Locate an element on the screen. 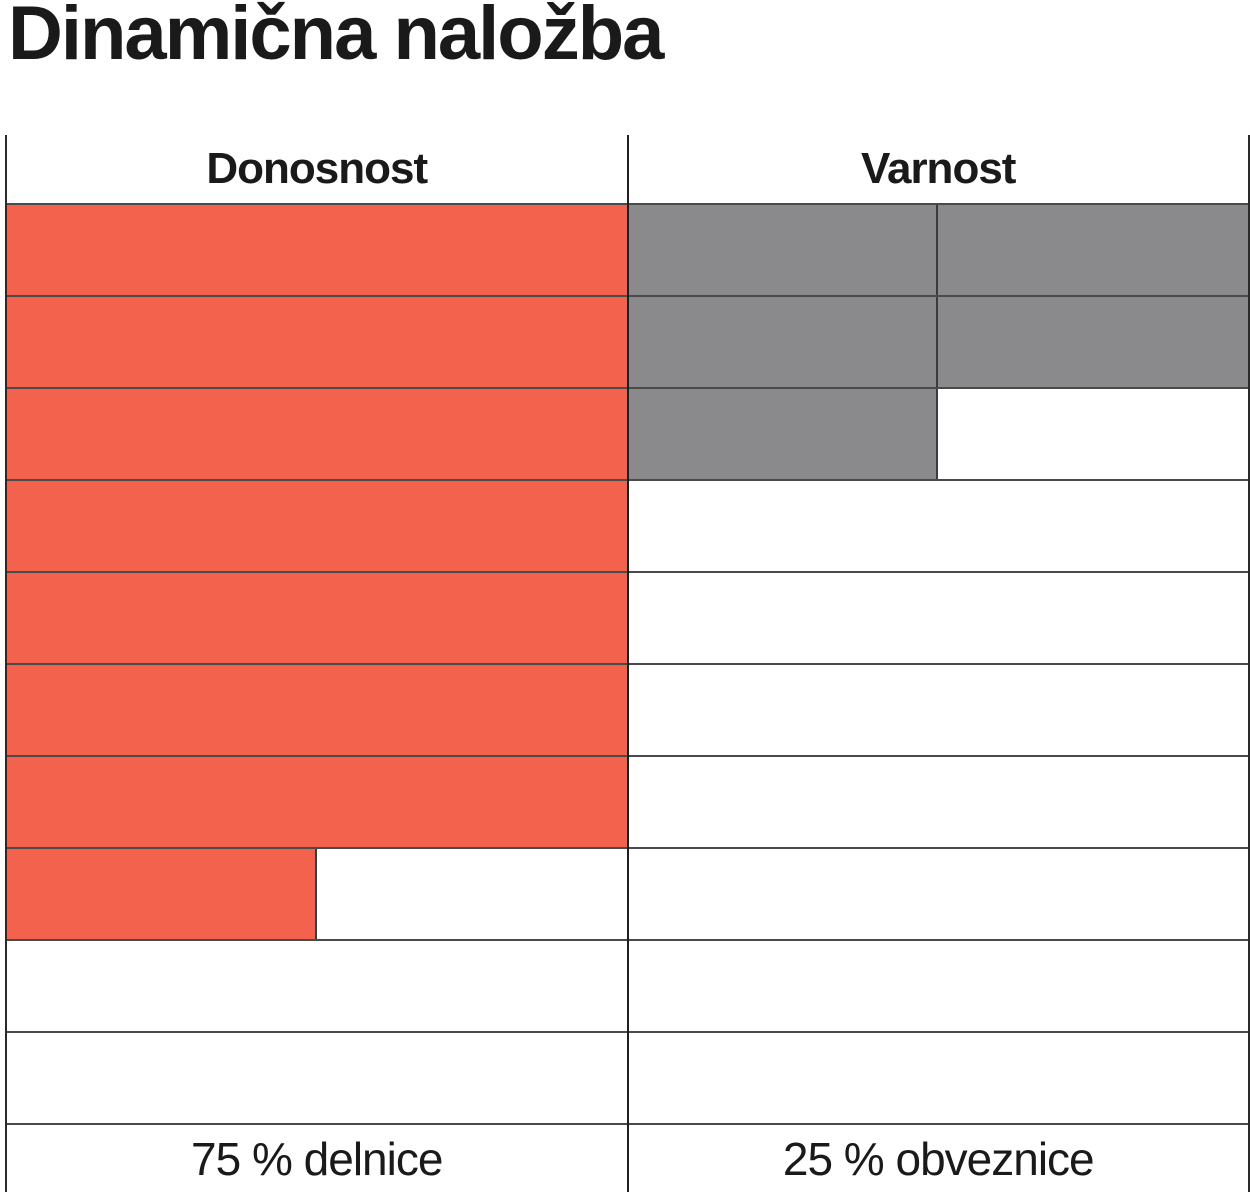 This screenshot has height=1192, width=1250. column-header-varnost: Varnost is located at coordinates (938, 168).